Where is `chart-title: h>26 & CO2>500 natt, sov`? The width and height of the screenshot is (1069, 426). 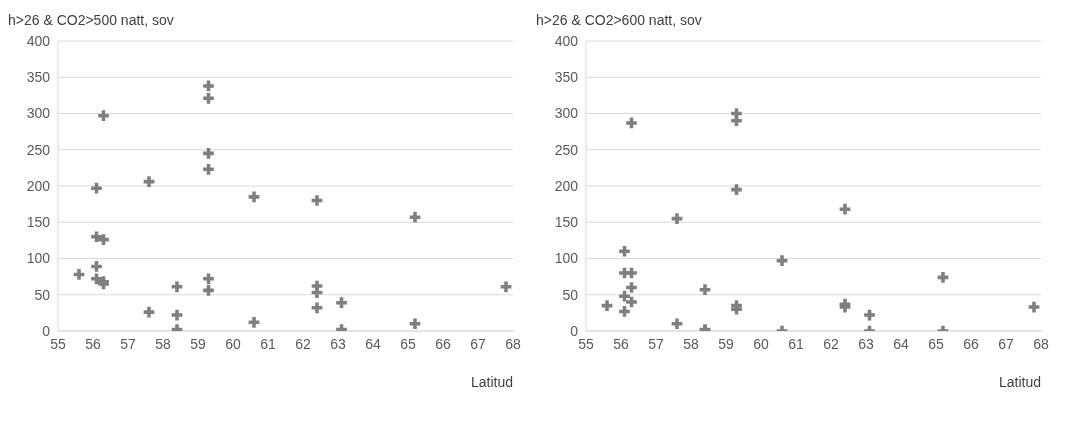 chart-title: h>26 & CO2>500 natt, sov is located at coordinates (91, 20).